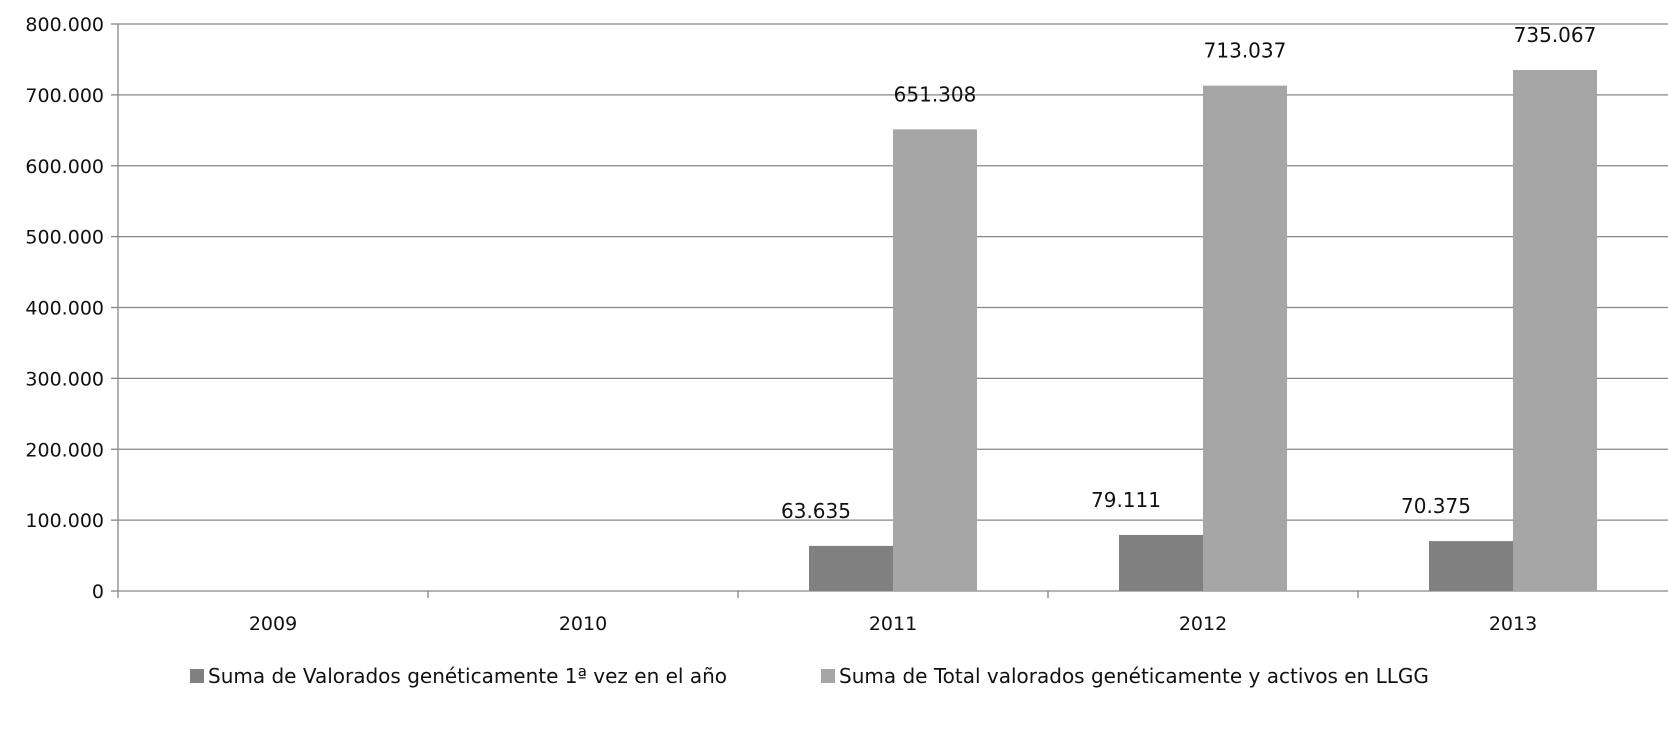 This screenshot has width=1668, height=733. I want to click on data-label: 651.308, so click(935, 94).